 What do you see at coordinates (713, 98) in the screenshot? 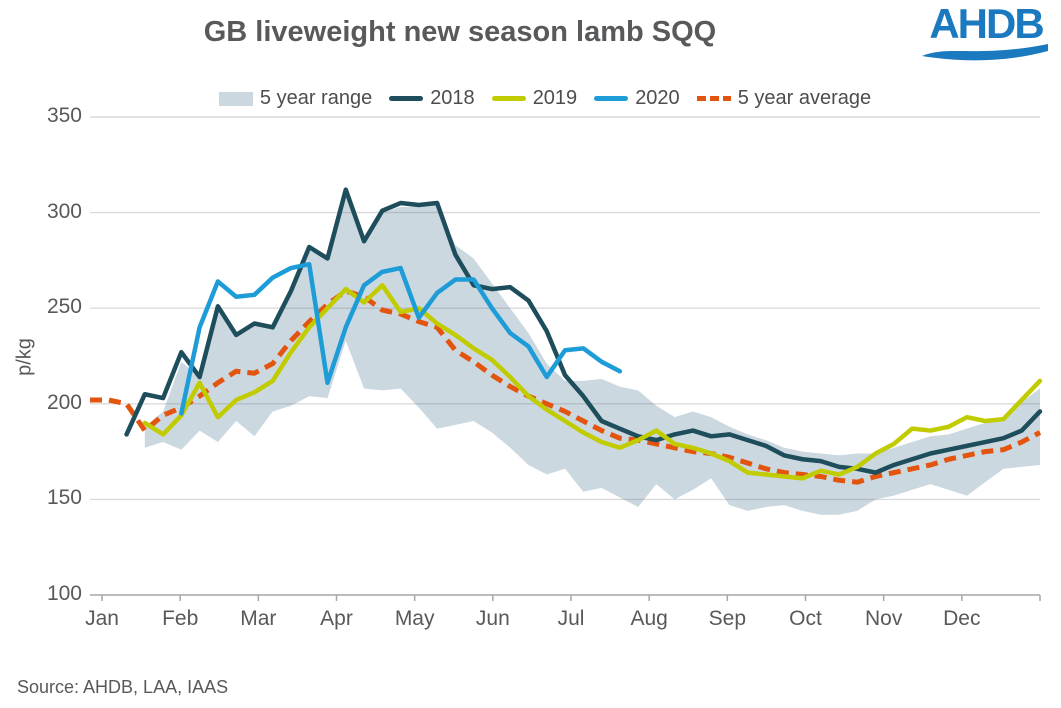
I see `legend-swatch-5-year-average` at bounding box center [713, 98].